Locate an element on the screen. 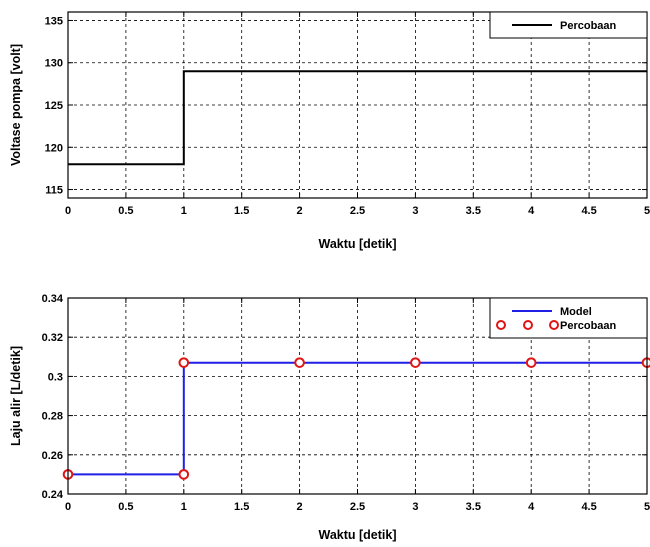  y-tick-label: 125 is located at coordinates (54, 106).